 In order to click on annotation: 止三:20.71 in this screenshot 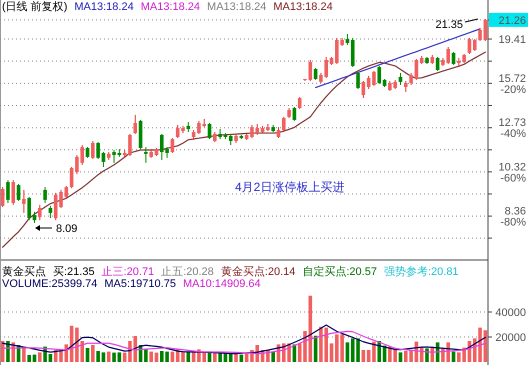, I will do `click(128, 271)`.